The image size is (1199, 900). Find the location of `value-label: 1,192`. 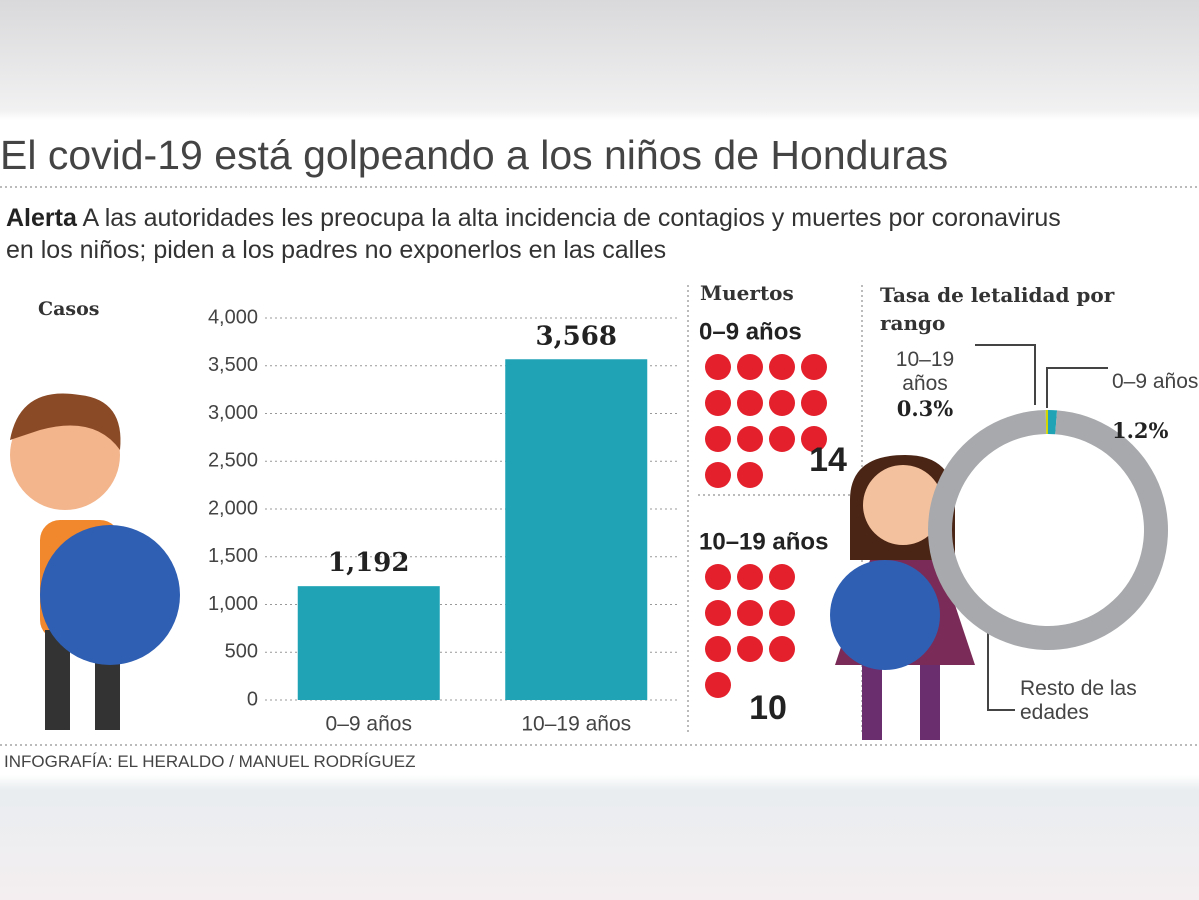

value-label: 1,192 is located at coordinates (368, 563).